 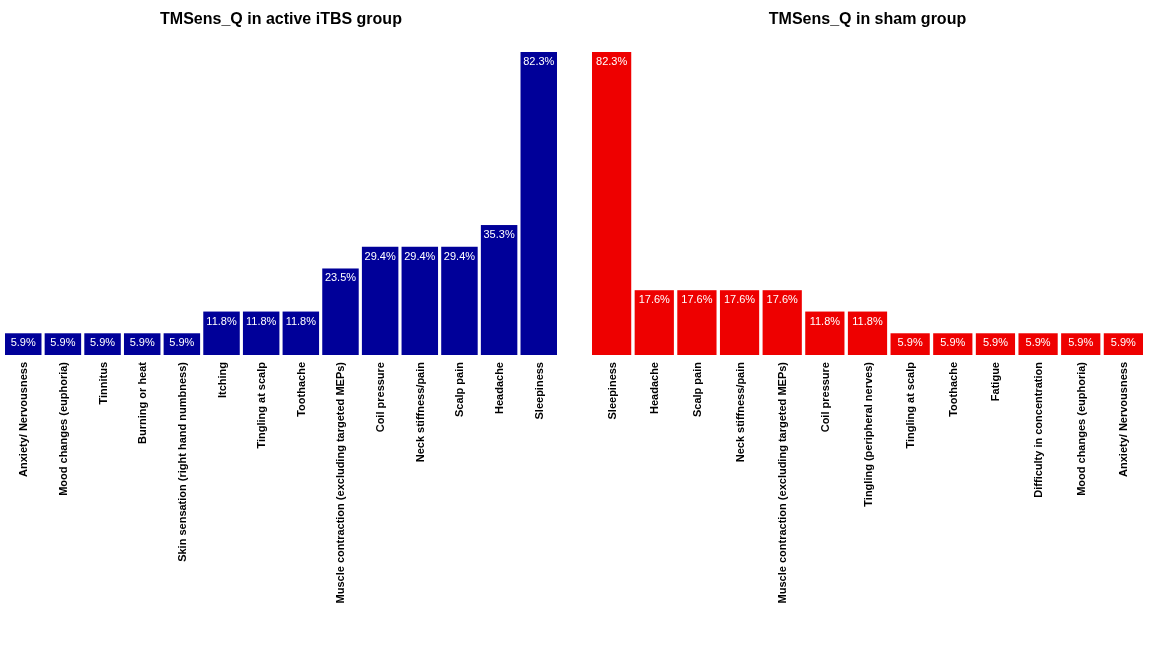 What do you see at coordinates (1038, 429) in the screenshot?
I see `x-tick-label: Difficulty in concentration` at bounding box center [1038, 429].